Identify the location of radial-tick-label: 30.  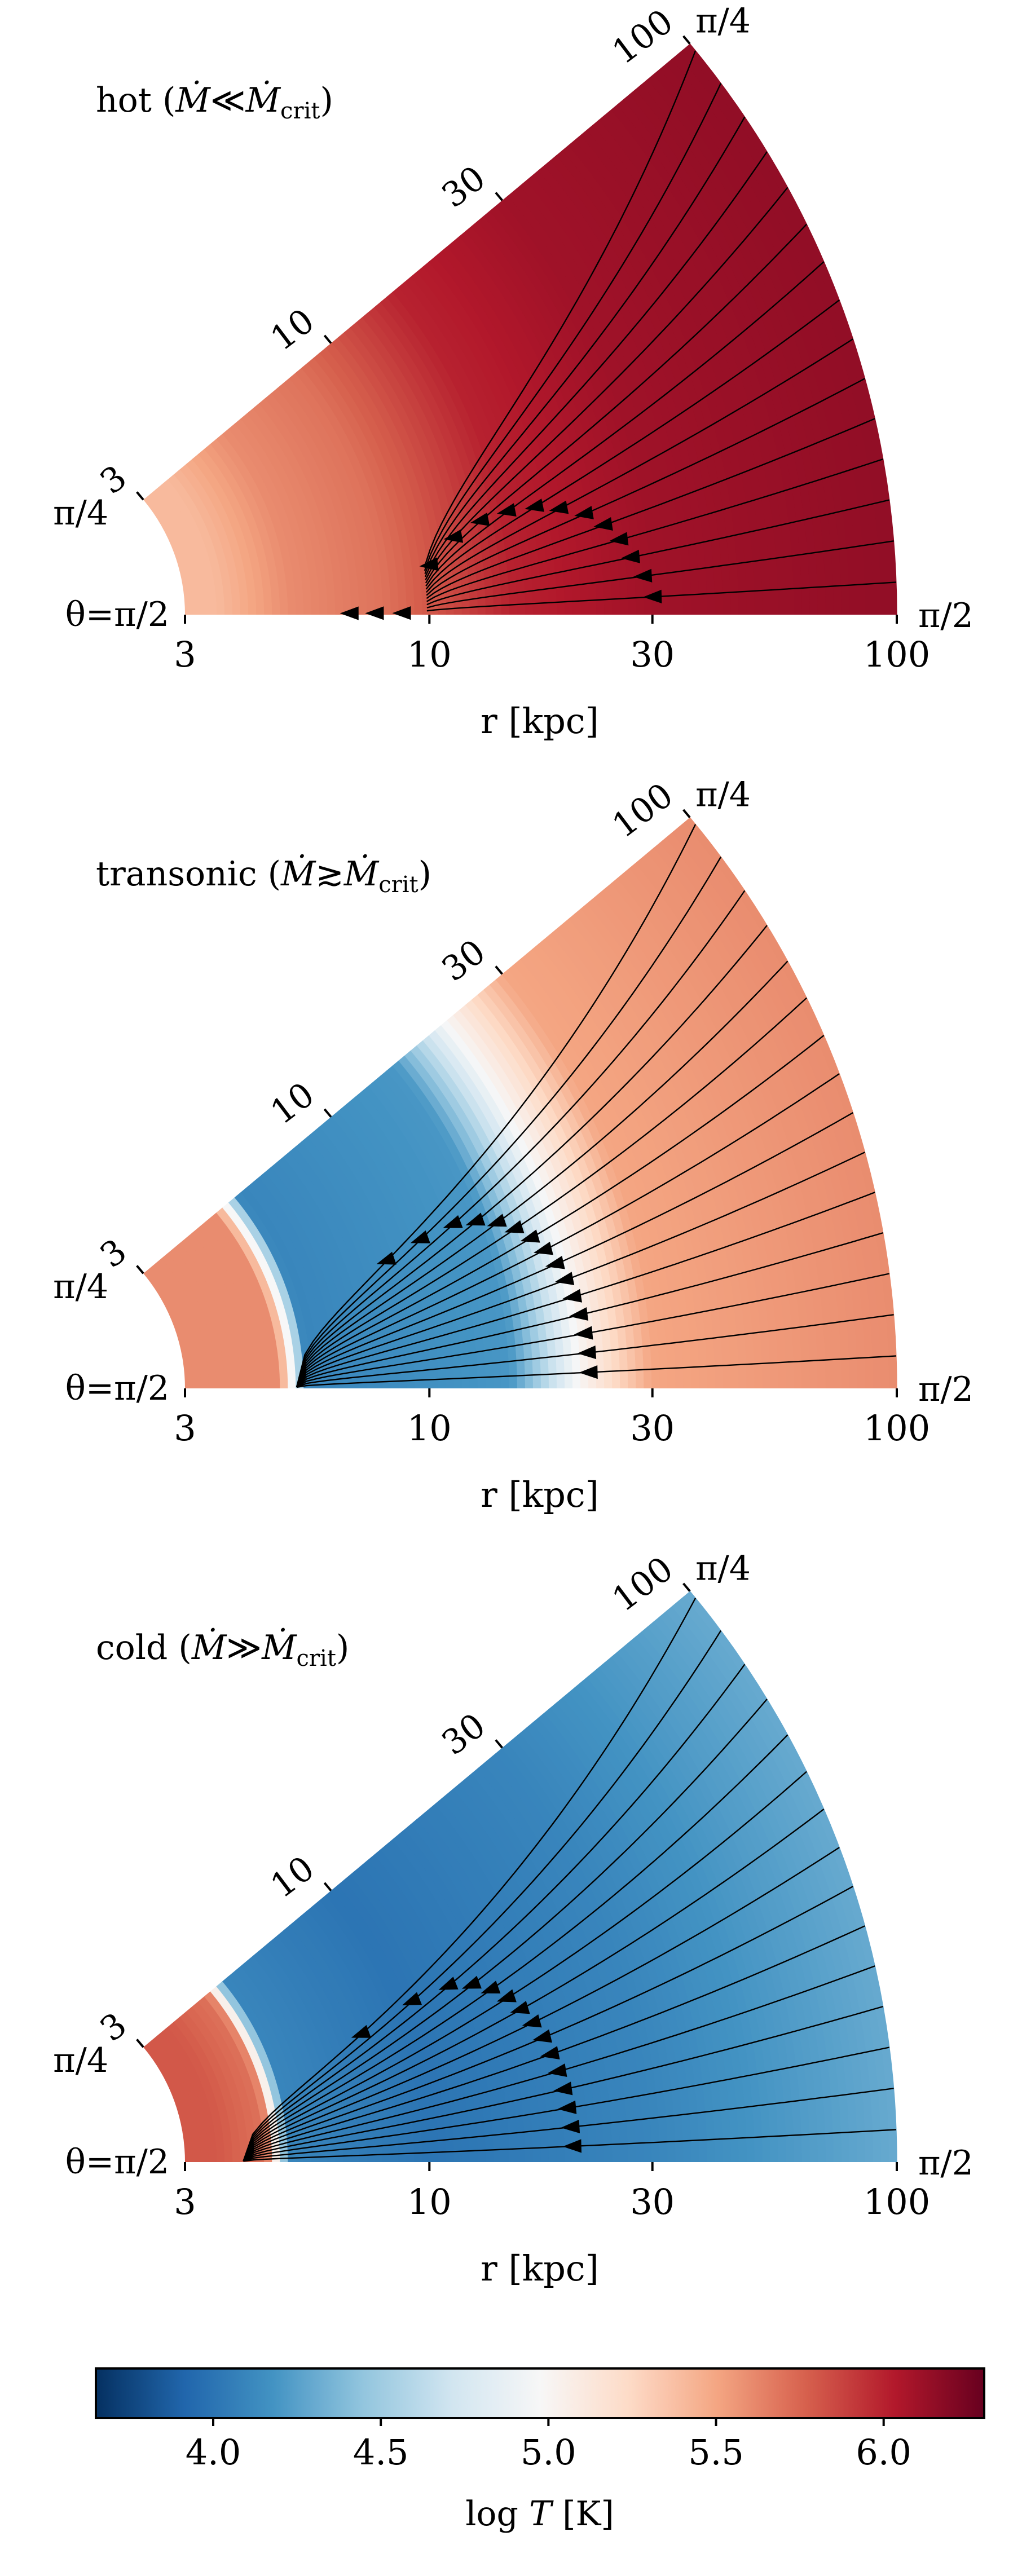
(464, 187).